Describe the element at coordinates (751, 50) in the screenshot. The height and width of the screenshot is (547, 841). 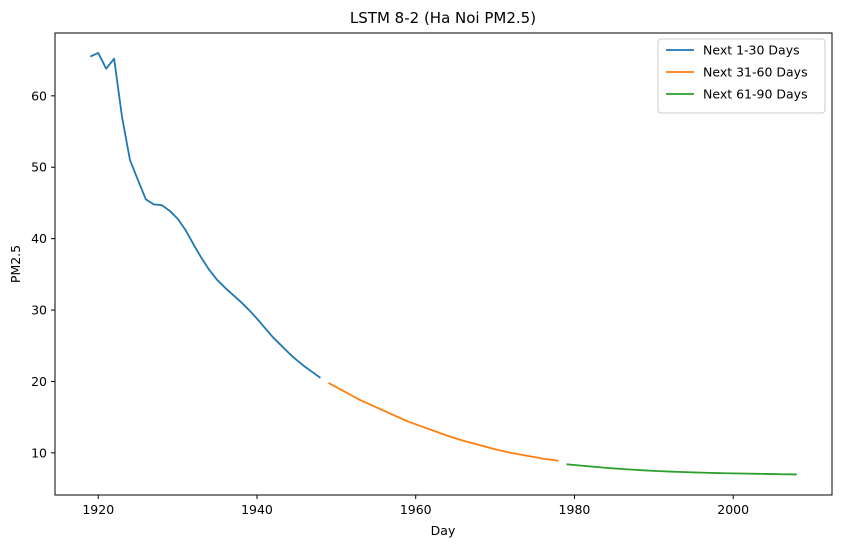
I see `legend-label: Next 1-30 Days` at that location.